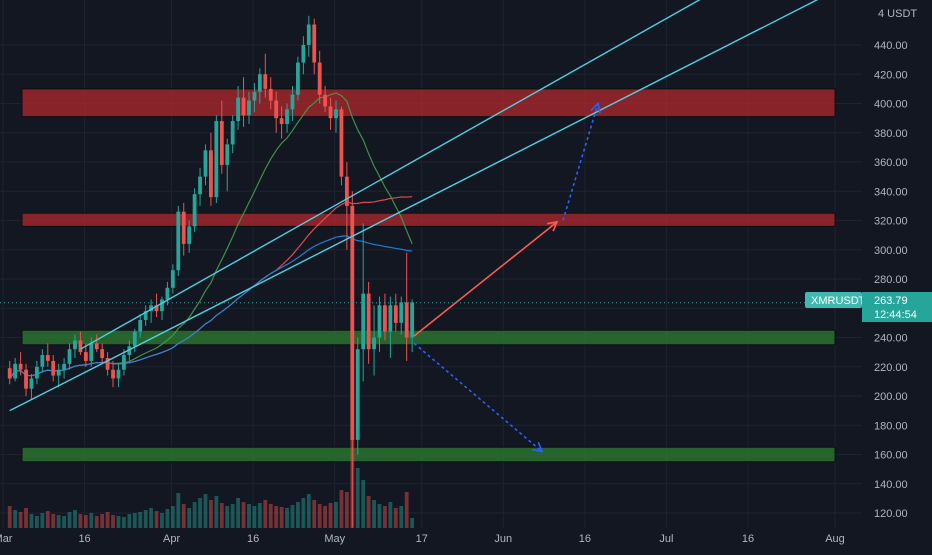 This screenshot has height=555, width=932. Describe the element at coordinates (891, 280) in the screenshot. I see `price-tick-label: 280.00` at that location.